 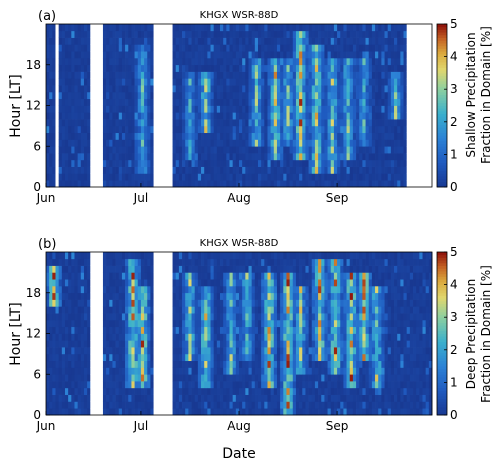 I want to click on colorbar-segment, so click(x=442, y=77).